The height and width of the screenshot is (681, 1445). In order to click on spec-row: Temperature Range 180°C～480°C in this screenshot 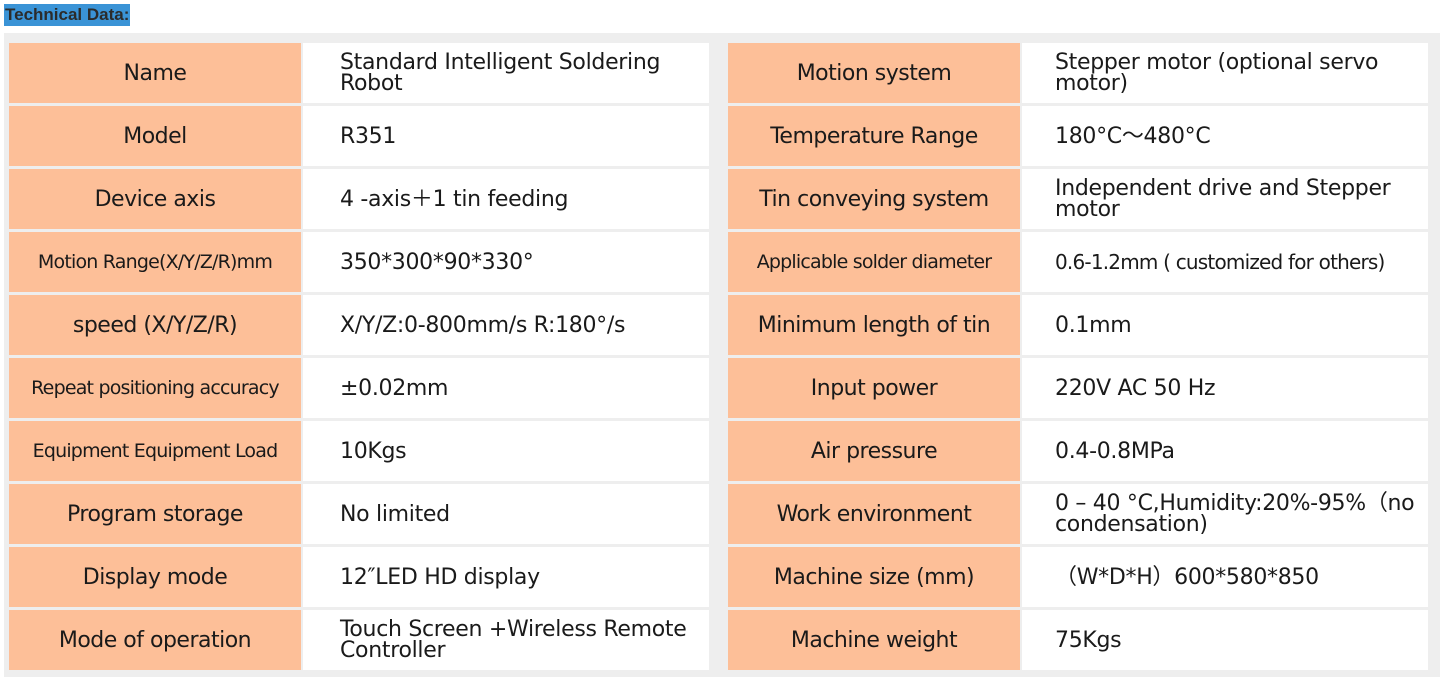, I will do `click(1078, 136)`.